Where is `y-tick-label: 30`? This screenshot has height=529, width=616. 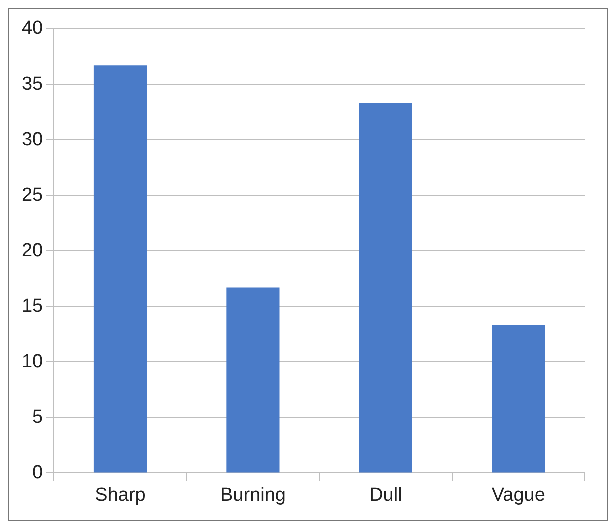
y-tick-label: 30 is located at coordinates (33, 139).